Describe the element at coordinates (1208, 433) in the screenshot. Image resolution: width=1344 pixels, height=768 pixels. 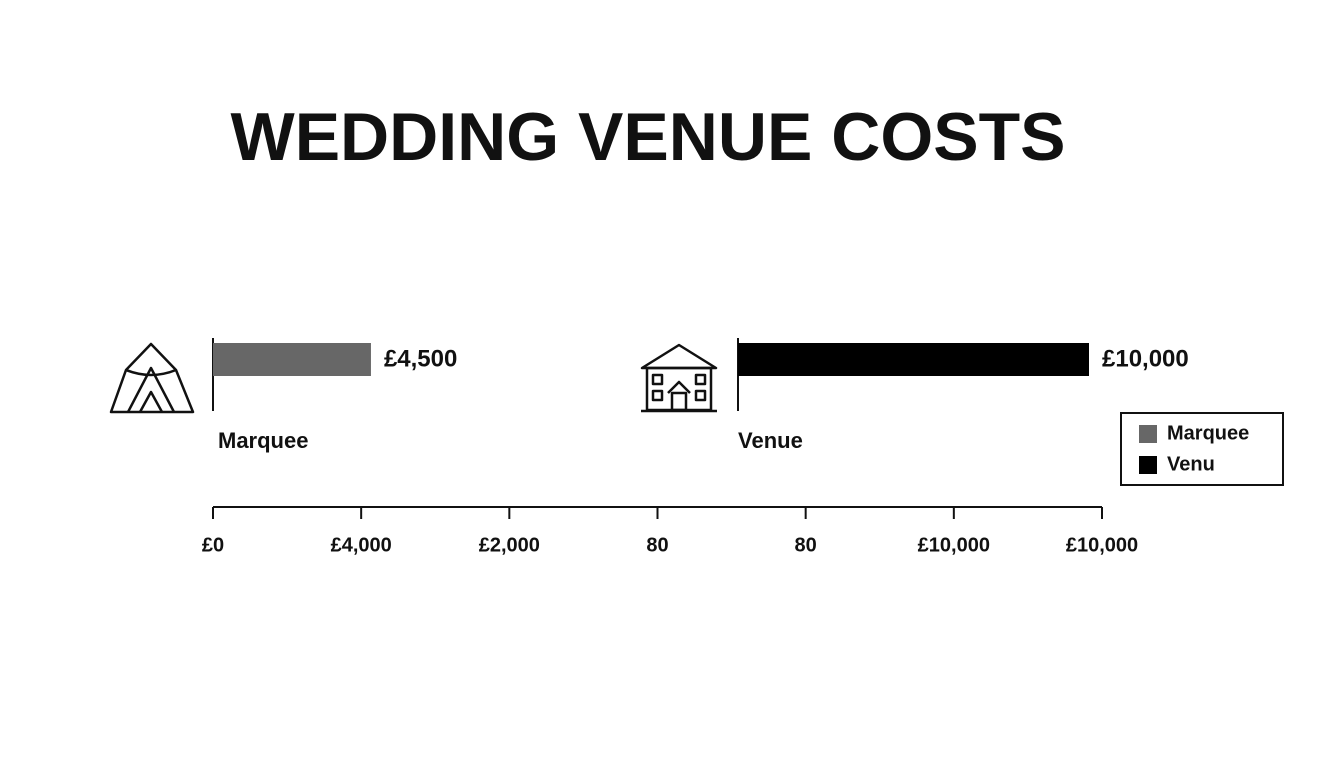
I see `legend-label: Marquee` at that location.